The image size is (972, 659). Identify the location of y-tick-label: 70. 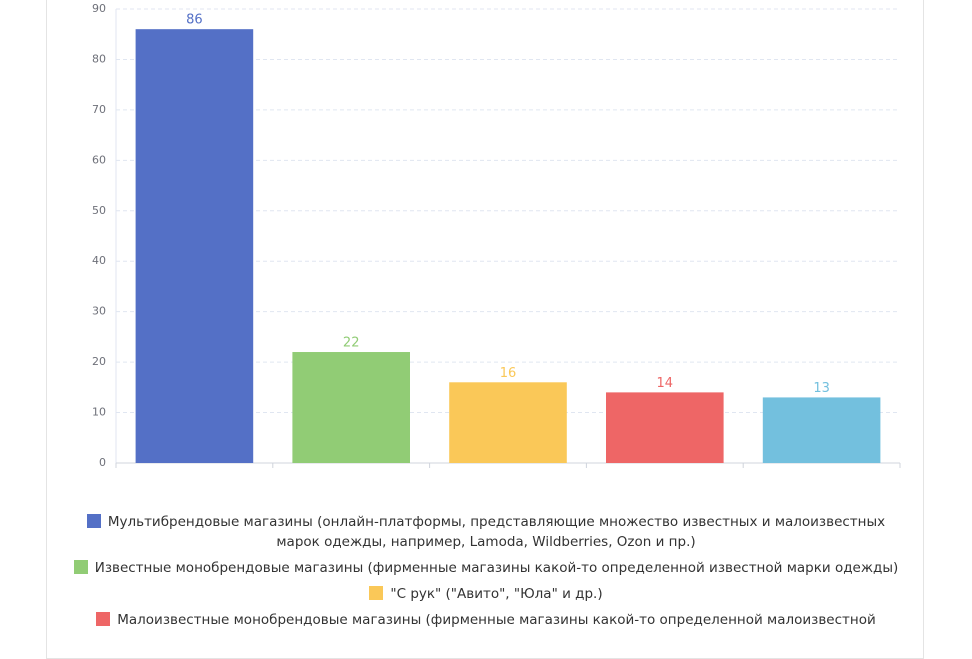
(99, 109).